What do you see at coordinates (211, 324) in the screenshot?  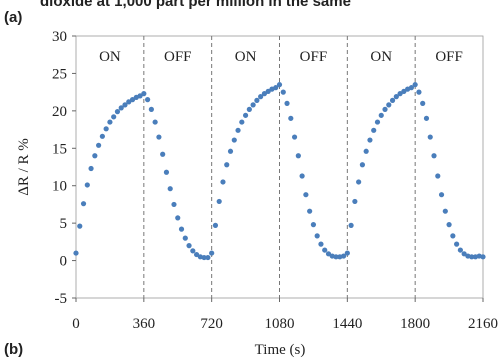 I see `x-tick-label: 720` at bounding box center [211, 324].